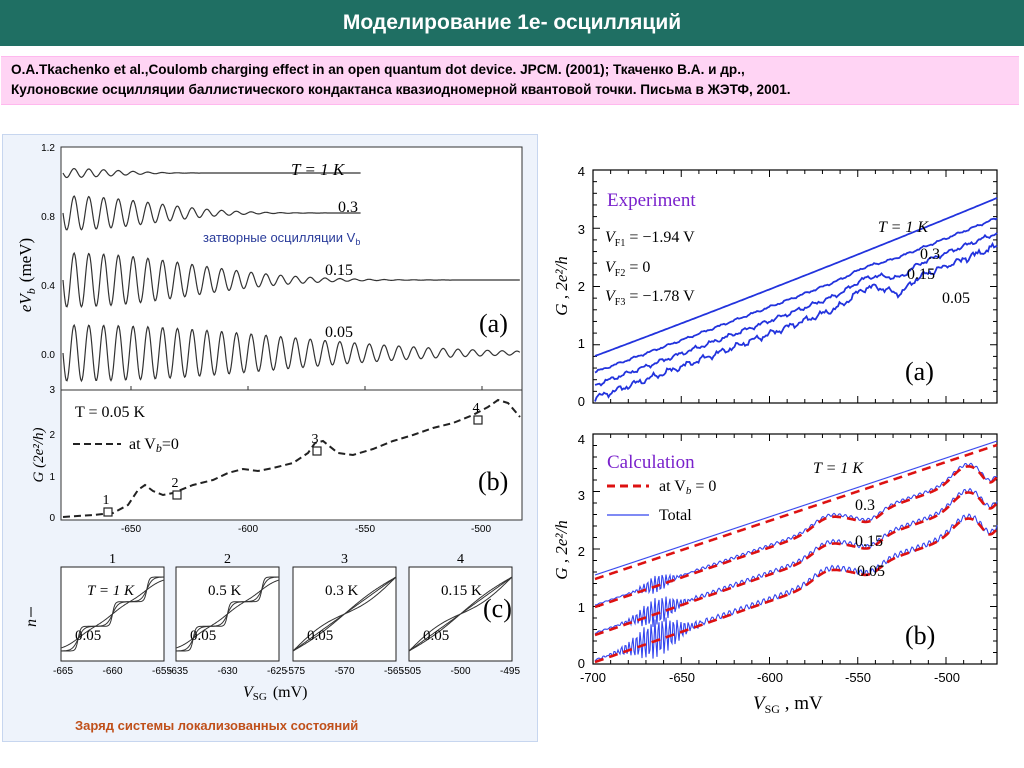 Image resolution: width=1024 pixels, height=768 pixels. I want to click on calculation-total-curve, so click(796, 508).